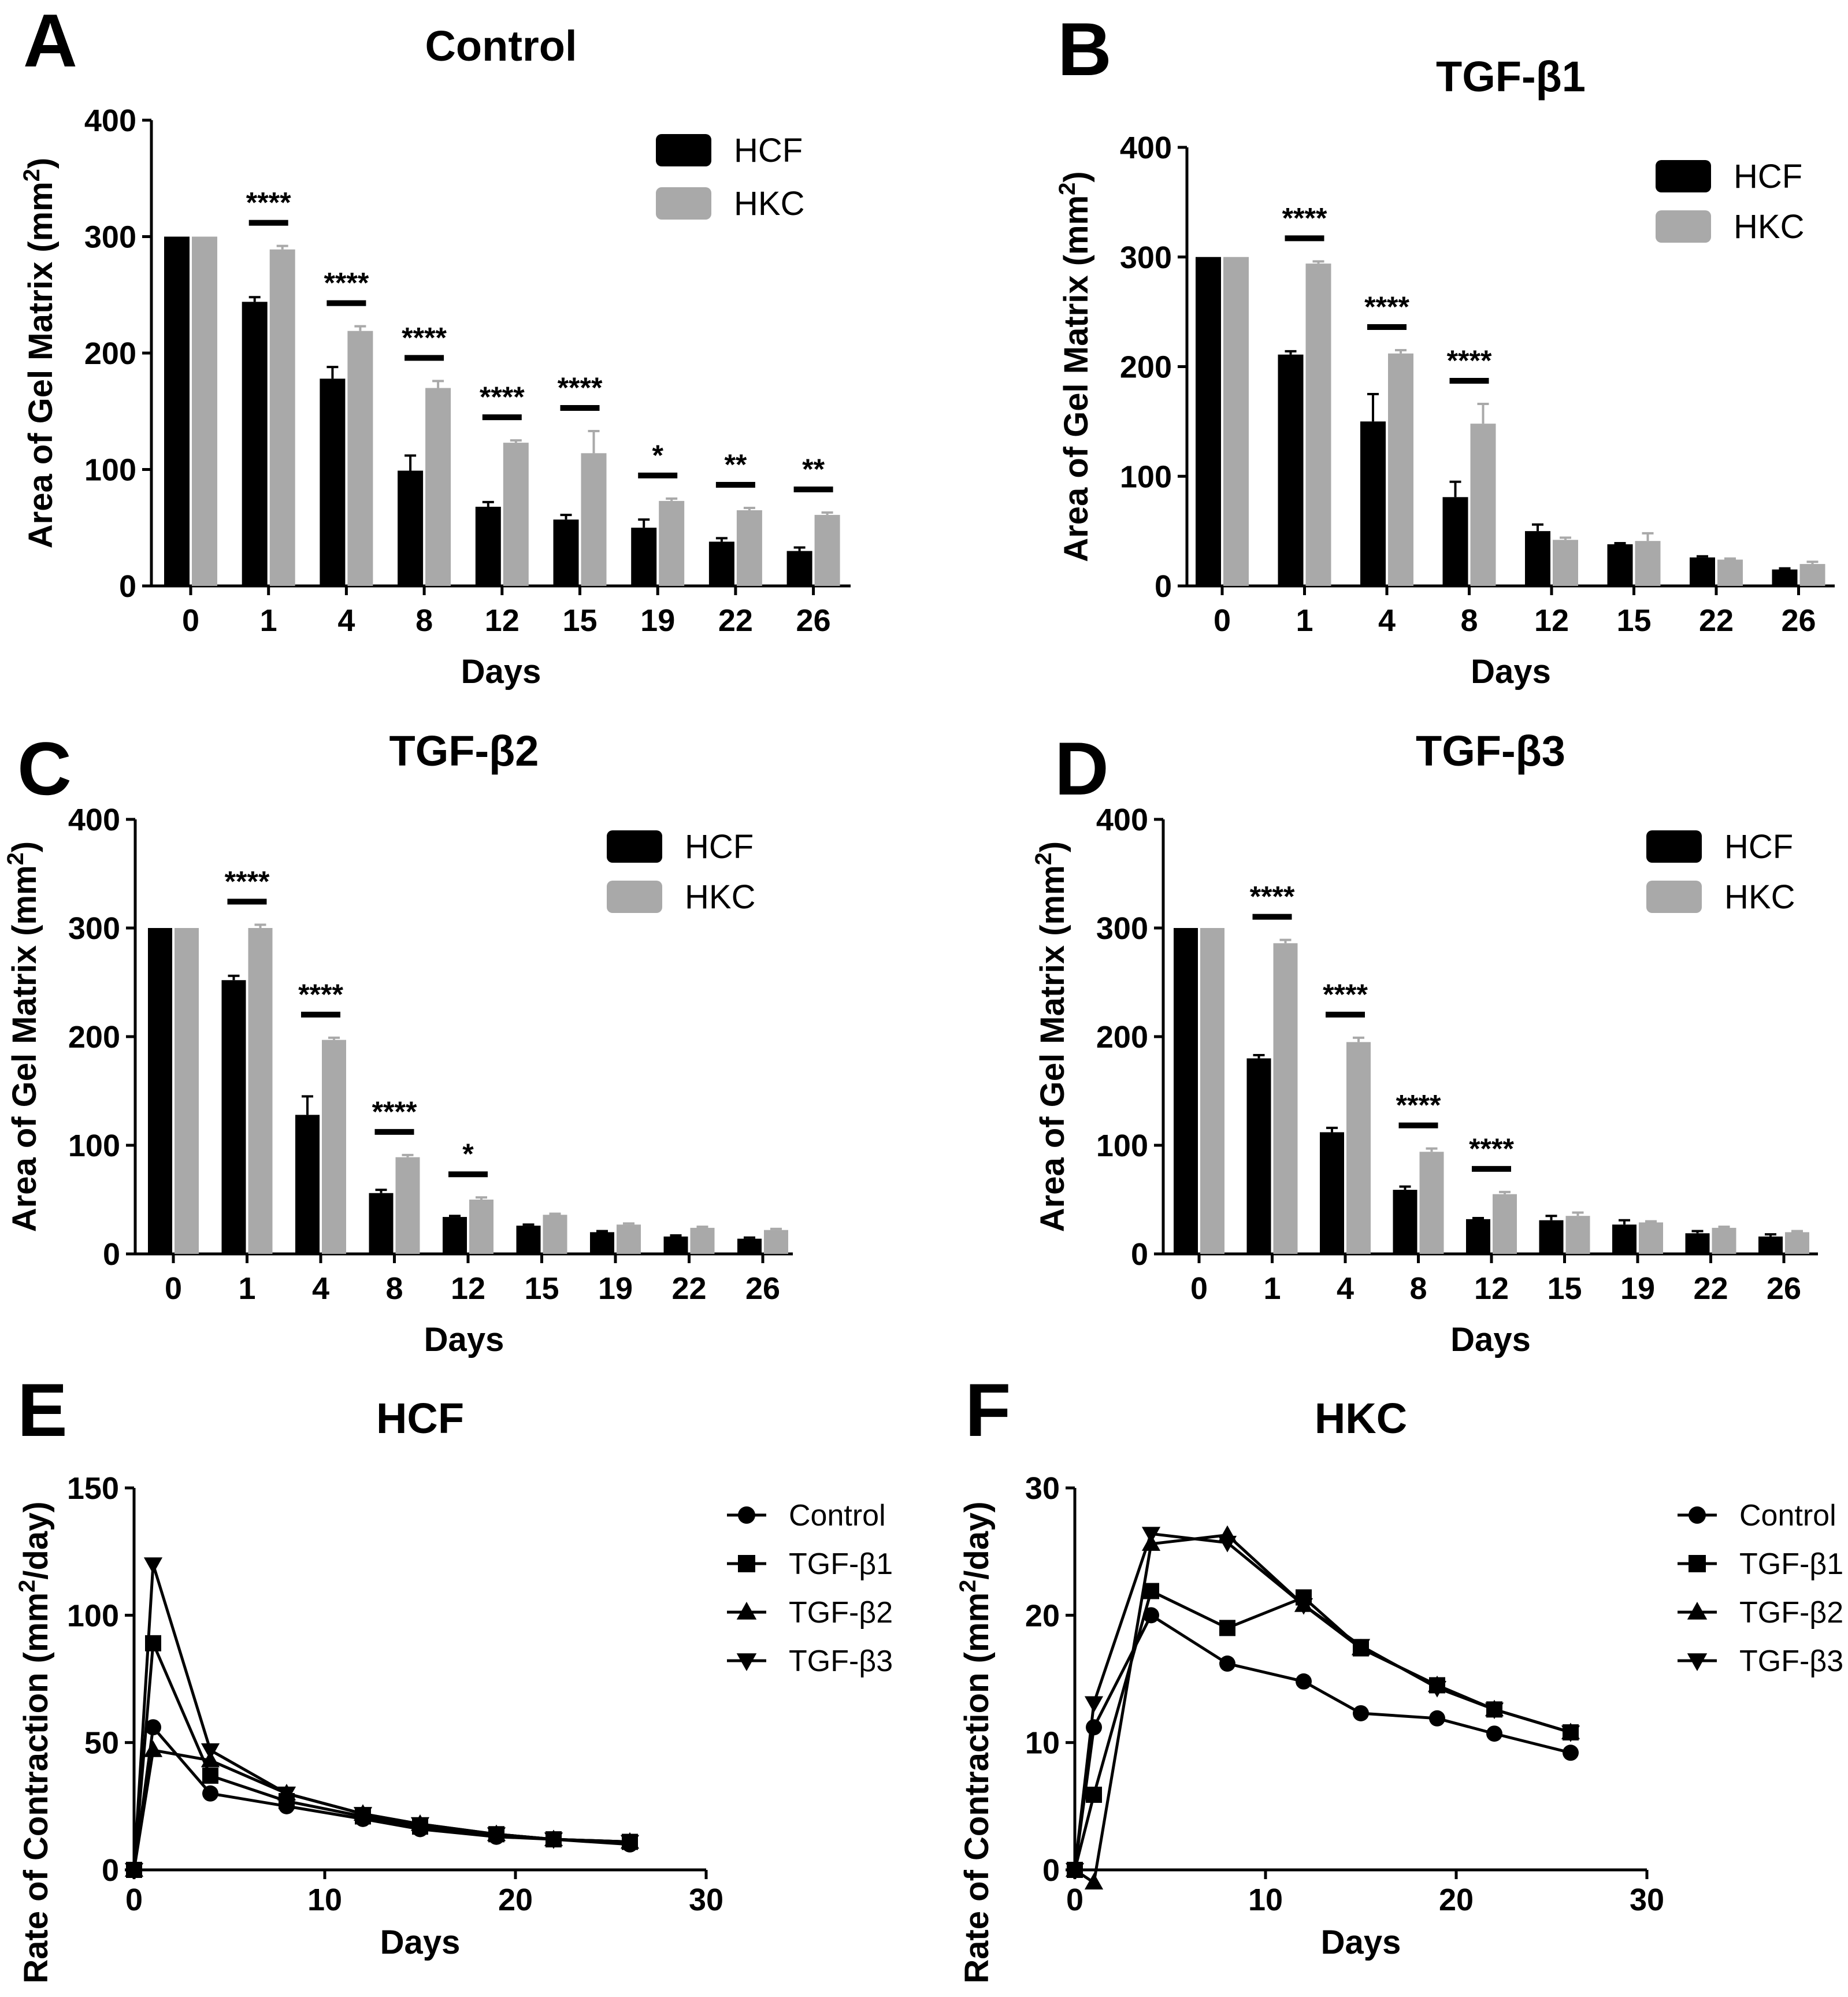  I want to click on x-tick-label: 10, so click(1265, 1900).